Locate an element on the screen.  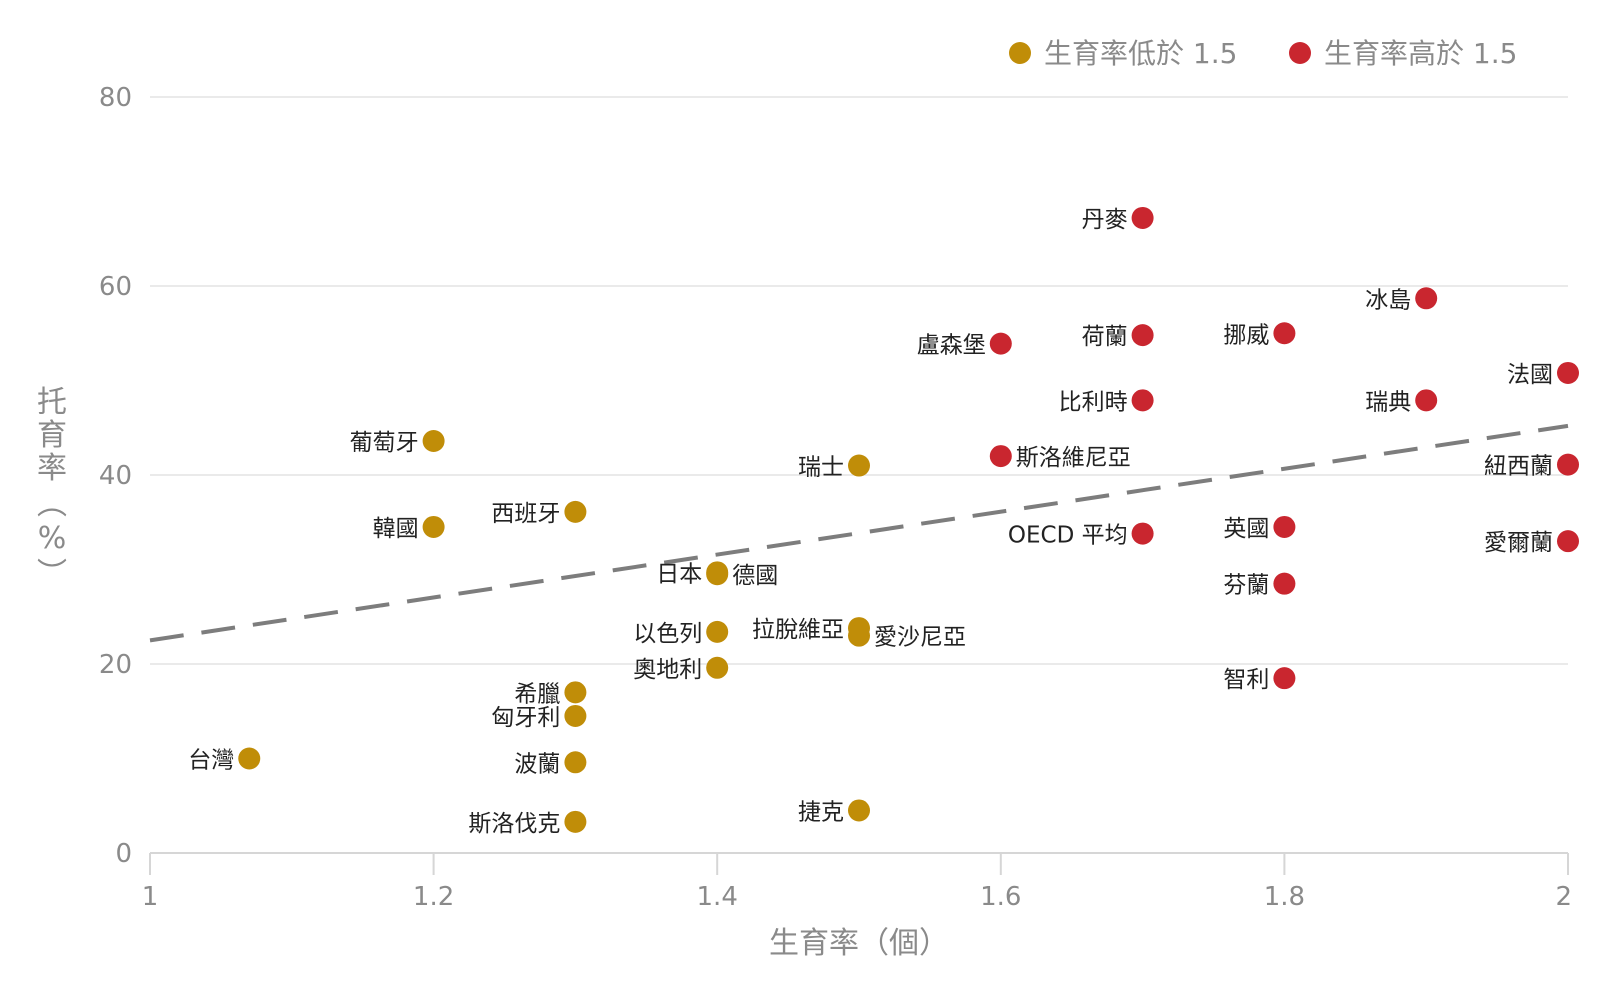
x-tick-label: 1.8 is located at coordinates (1284, 897).